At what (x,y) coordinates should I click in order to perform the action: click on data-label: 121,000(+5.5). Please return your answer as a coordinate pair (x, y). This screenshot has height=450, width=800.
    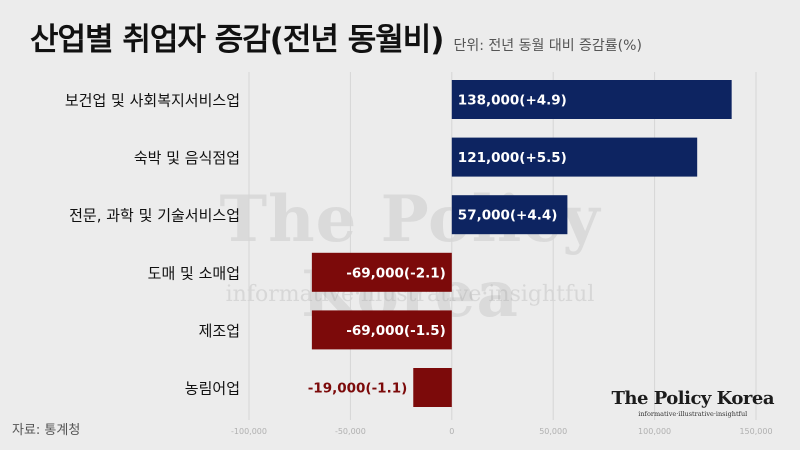
    Looking at the image, I should click on (512, 158).